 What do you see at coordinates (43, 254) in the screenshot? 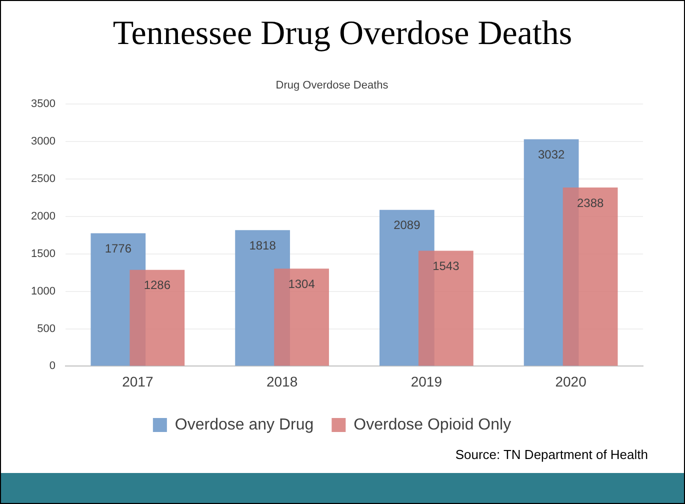
I see `y-tick-label: 1500` at bounding box center [43, 254].